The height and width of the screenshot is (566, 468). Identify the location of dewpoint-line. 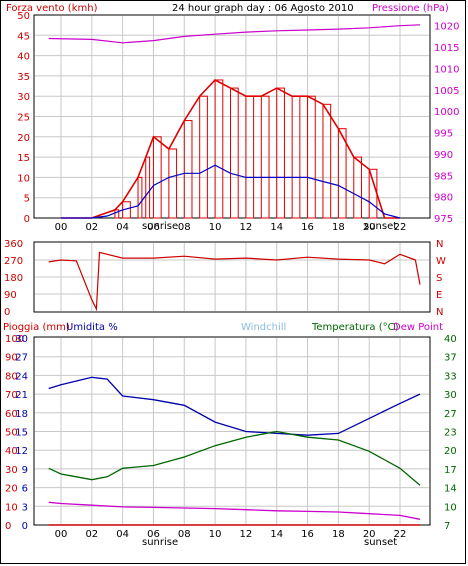
(234, 510).